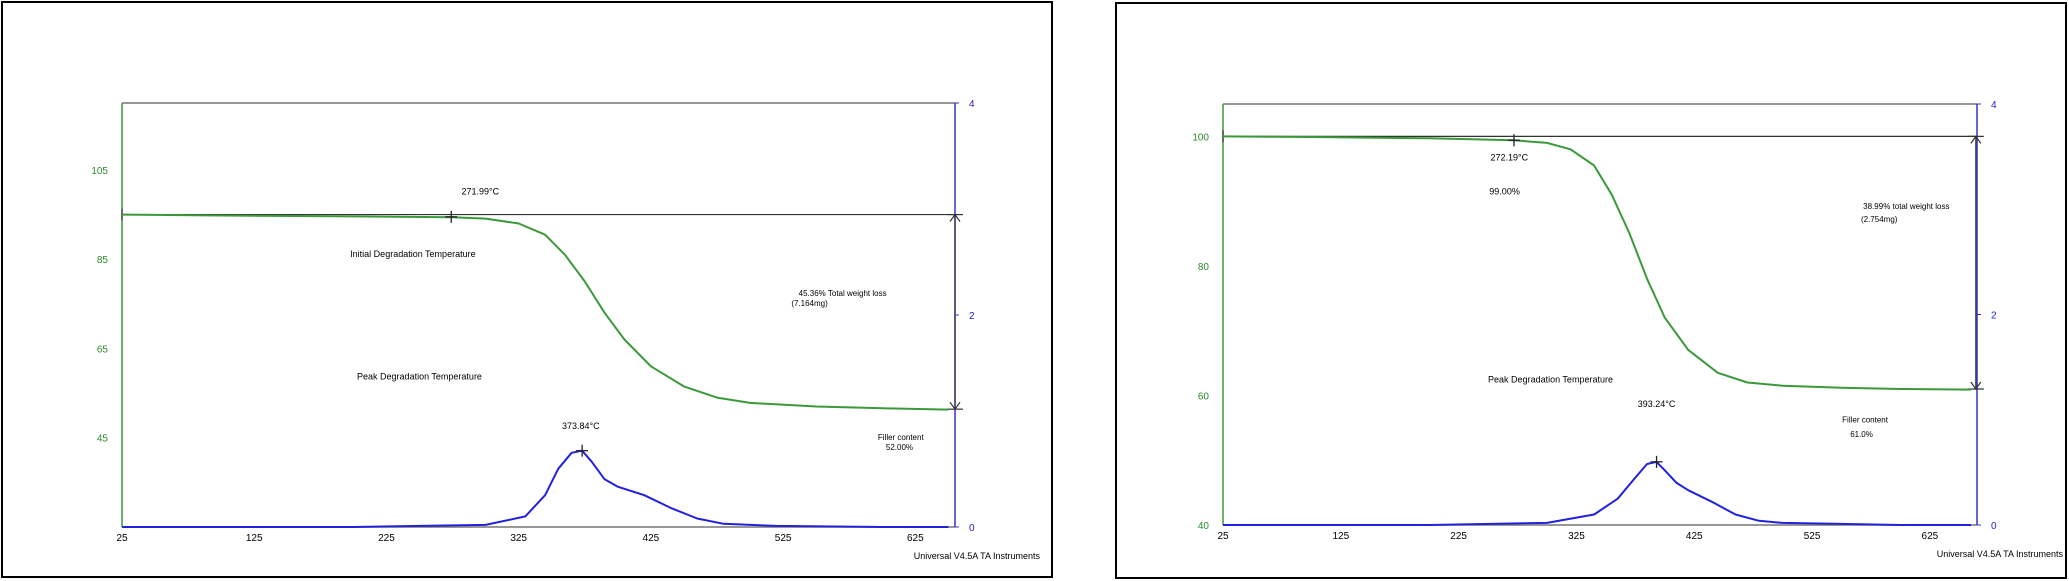  What do you see at coordinates (481, 191) in the screenshot?
I see `annotation-label: 271.99°C` at bounding box center [481, 191].